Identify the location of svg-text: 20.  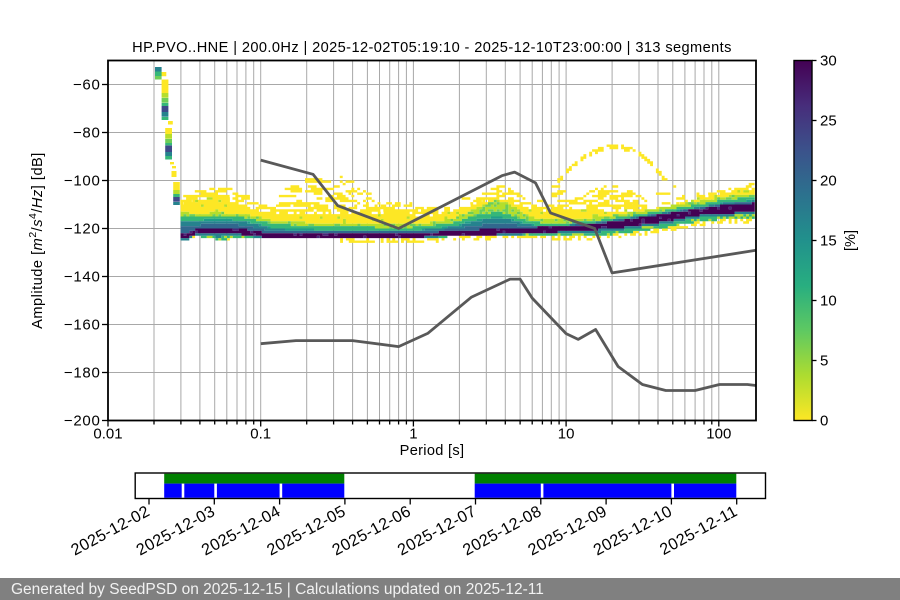
(828, 181).